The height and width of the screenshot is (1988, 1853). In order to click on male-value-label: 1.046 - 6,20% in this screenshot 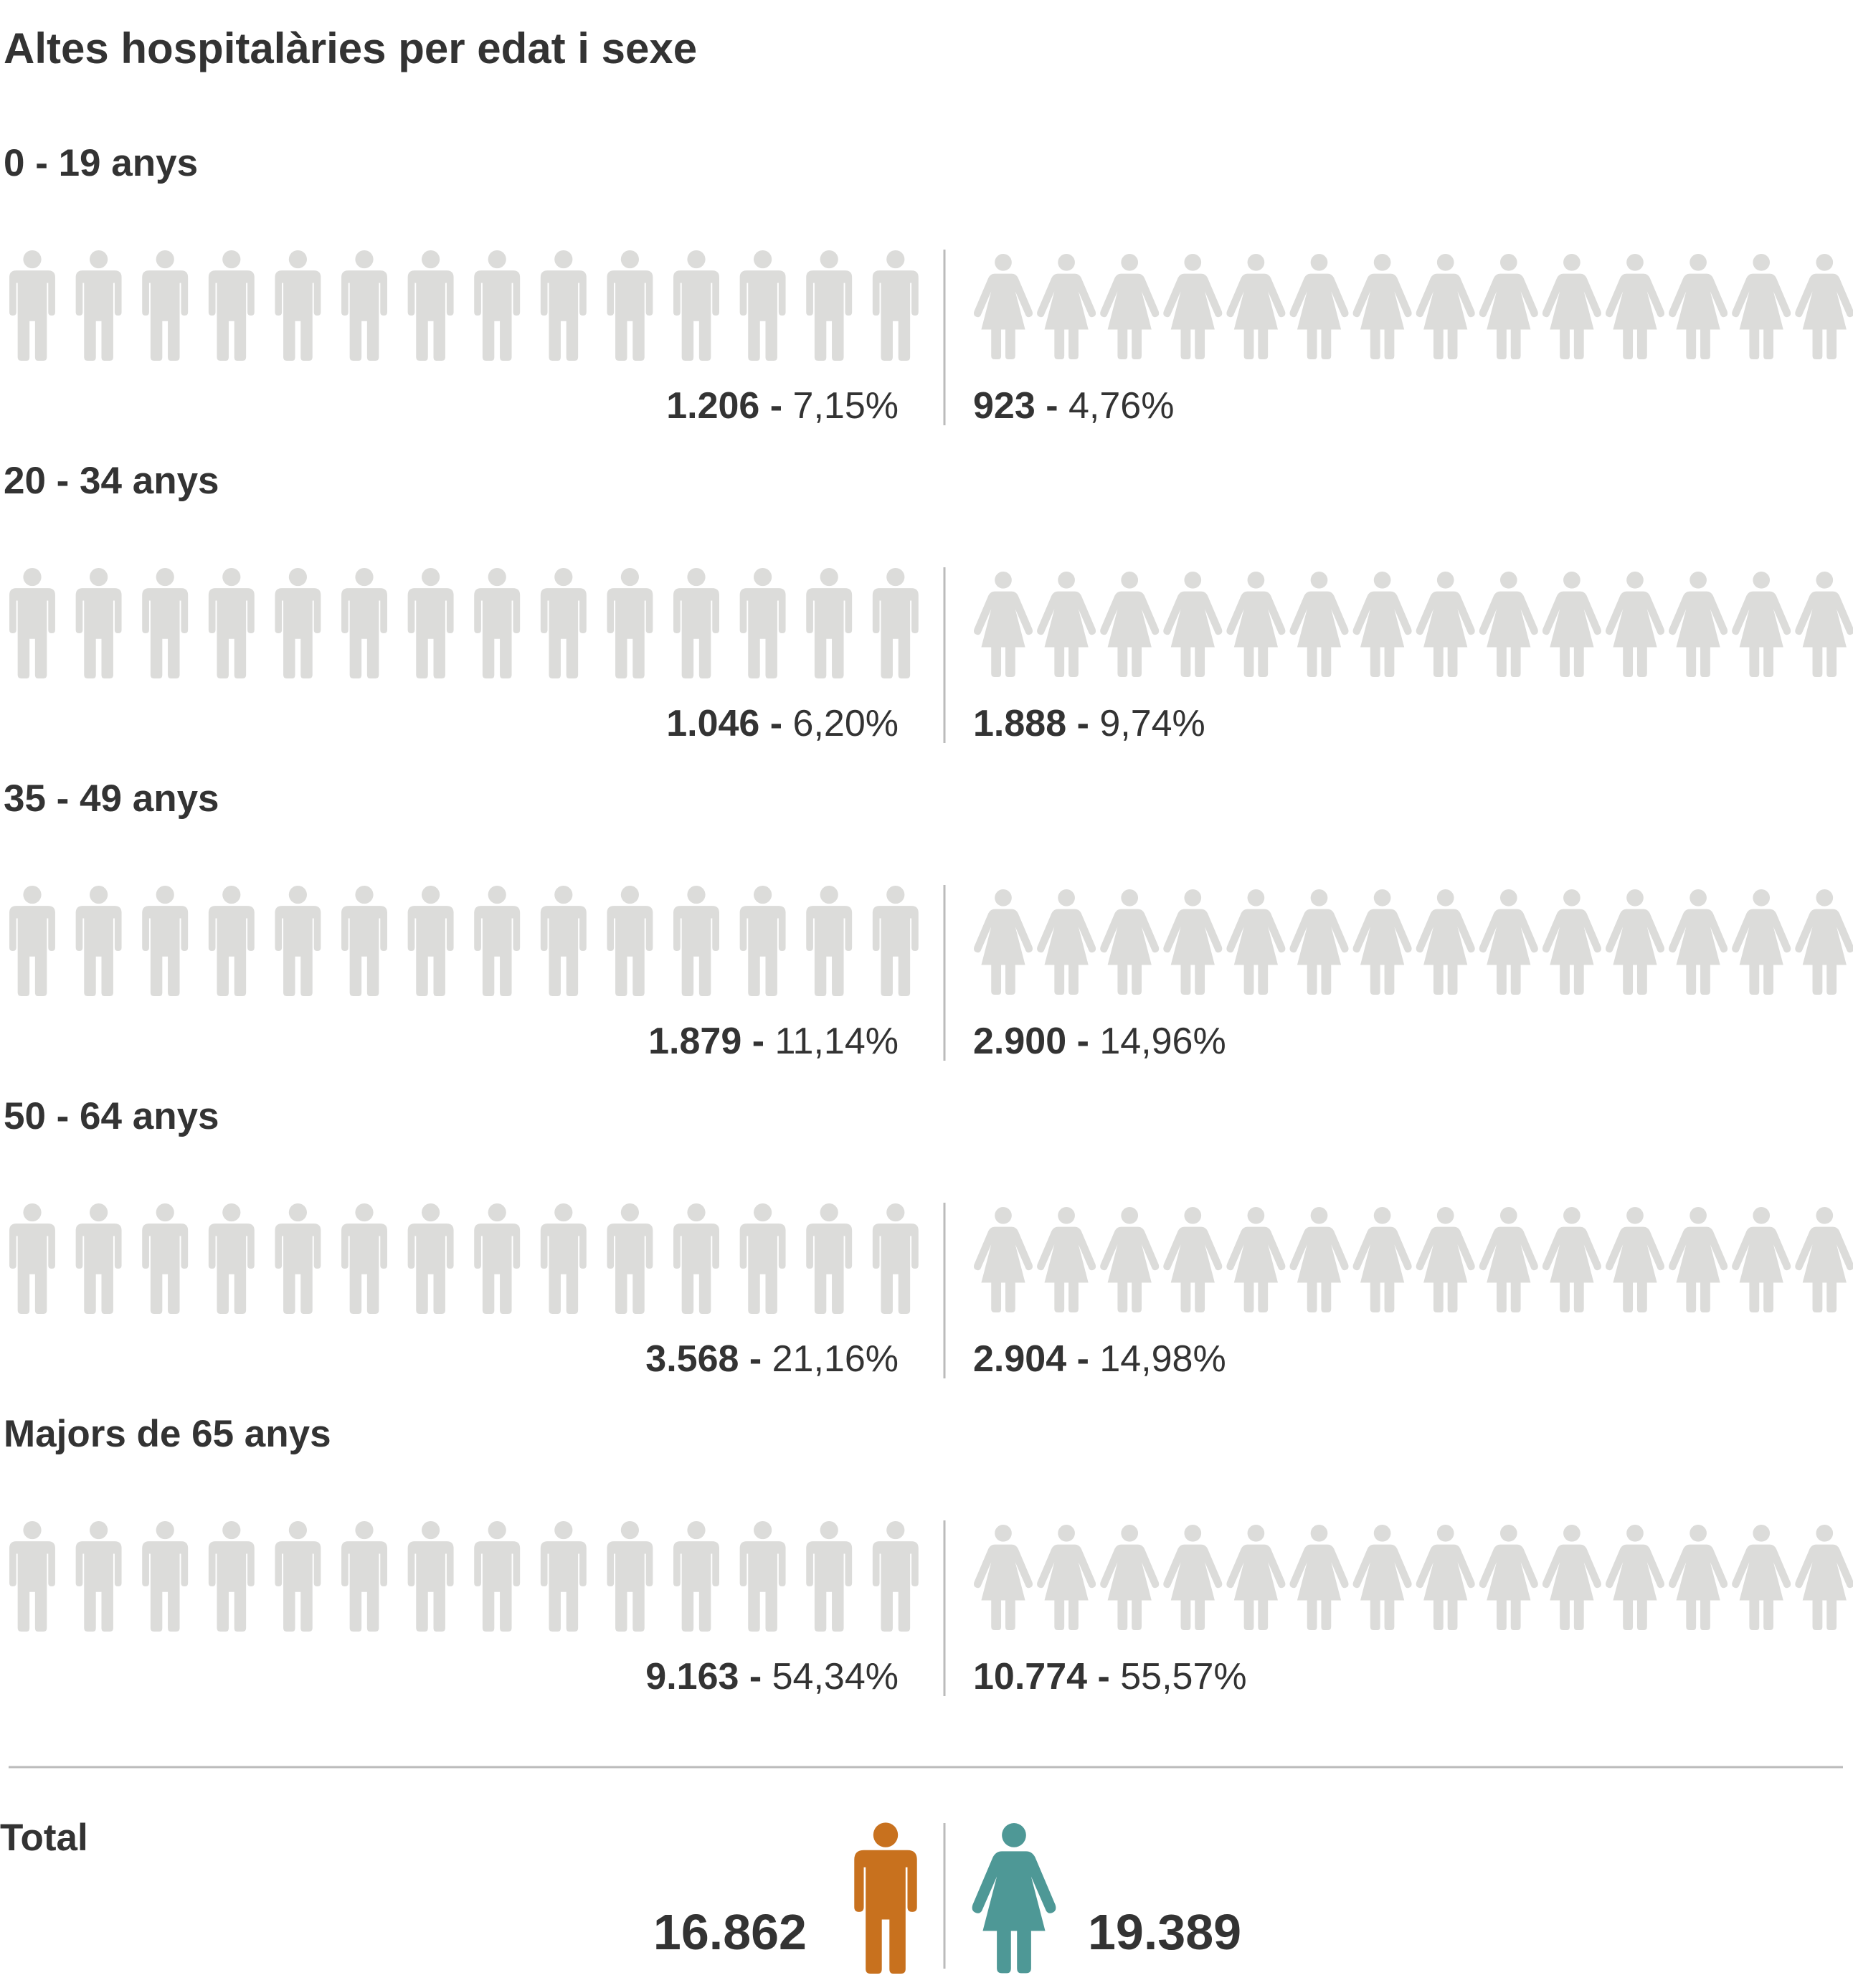, I will do `click(783, 723)`.